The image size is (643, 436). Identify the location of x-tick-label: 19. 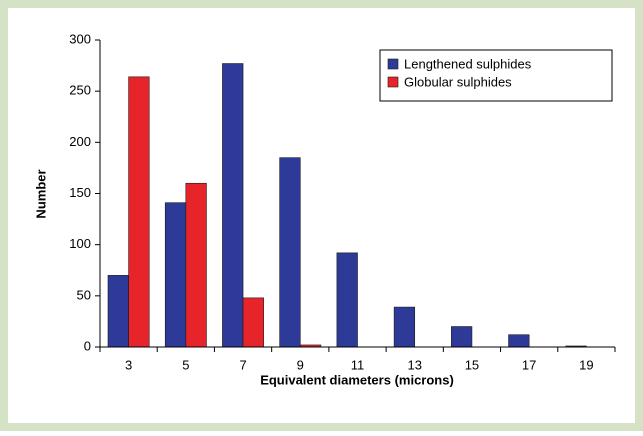
(586, 364).